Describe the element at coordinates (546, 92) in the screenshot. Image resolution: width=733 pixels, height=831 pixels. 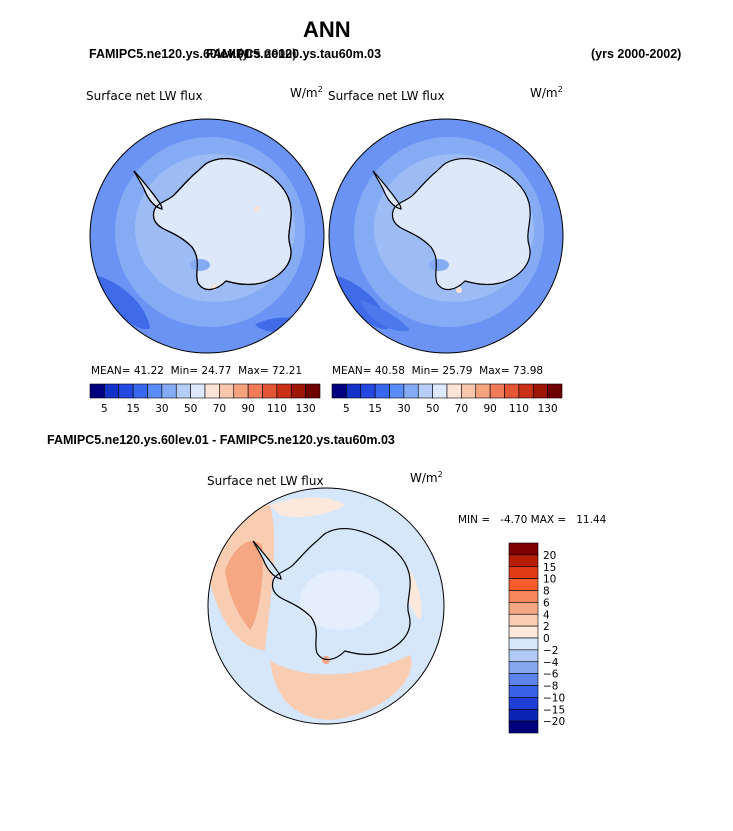
I see `right-panel-units: W/m2` at that location.